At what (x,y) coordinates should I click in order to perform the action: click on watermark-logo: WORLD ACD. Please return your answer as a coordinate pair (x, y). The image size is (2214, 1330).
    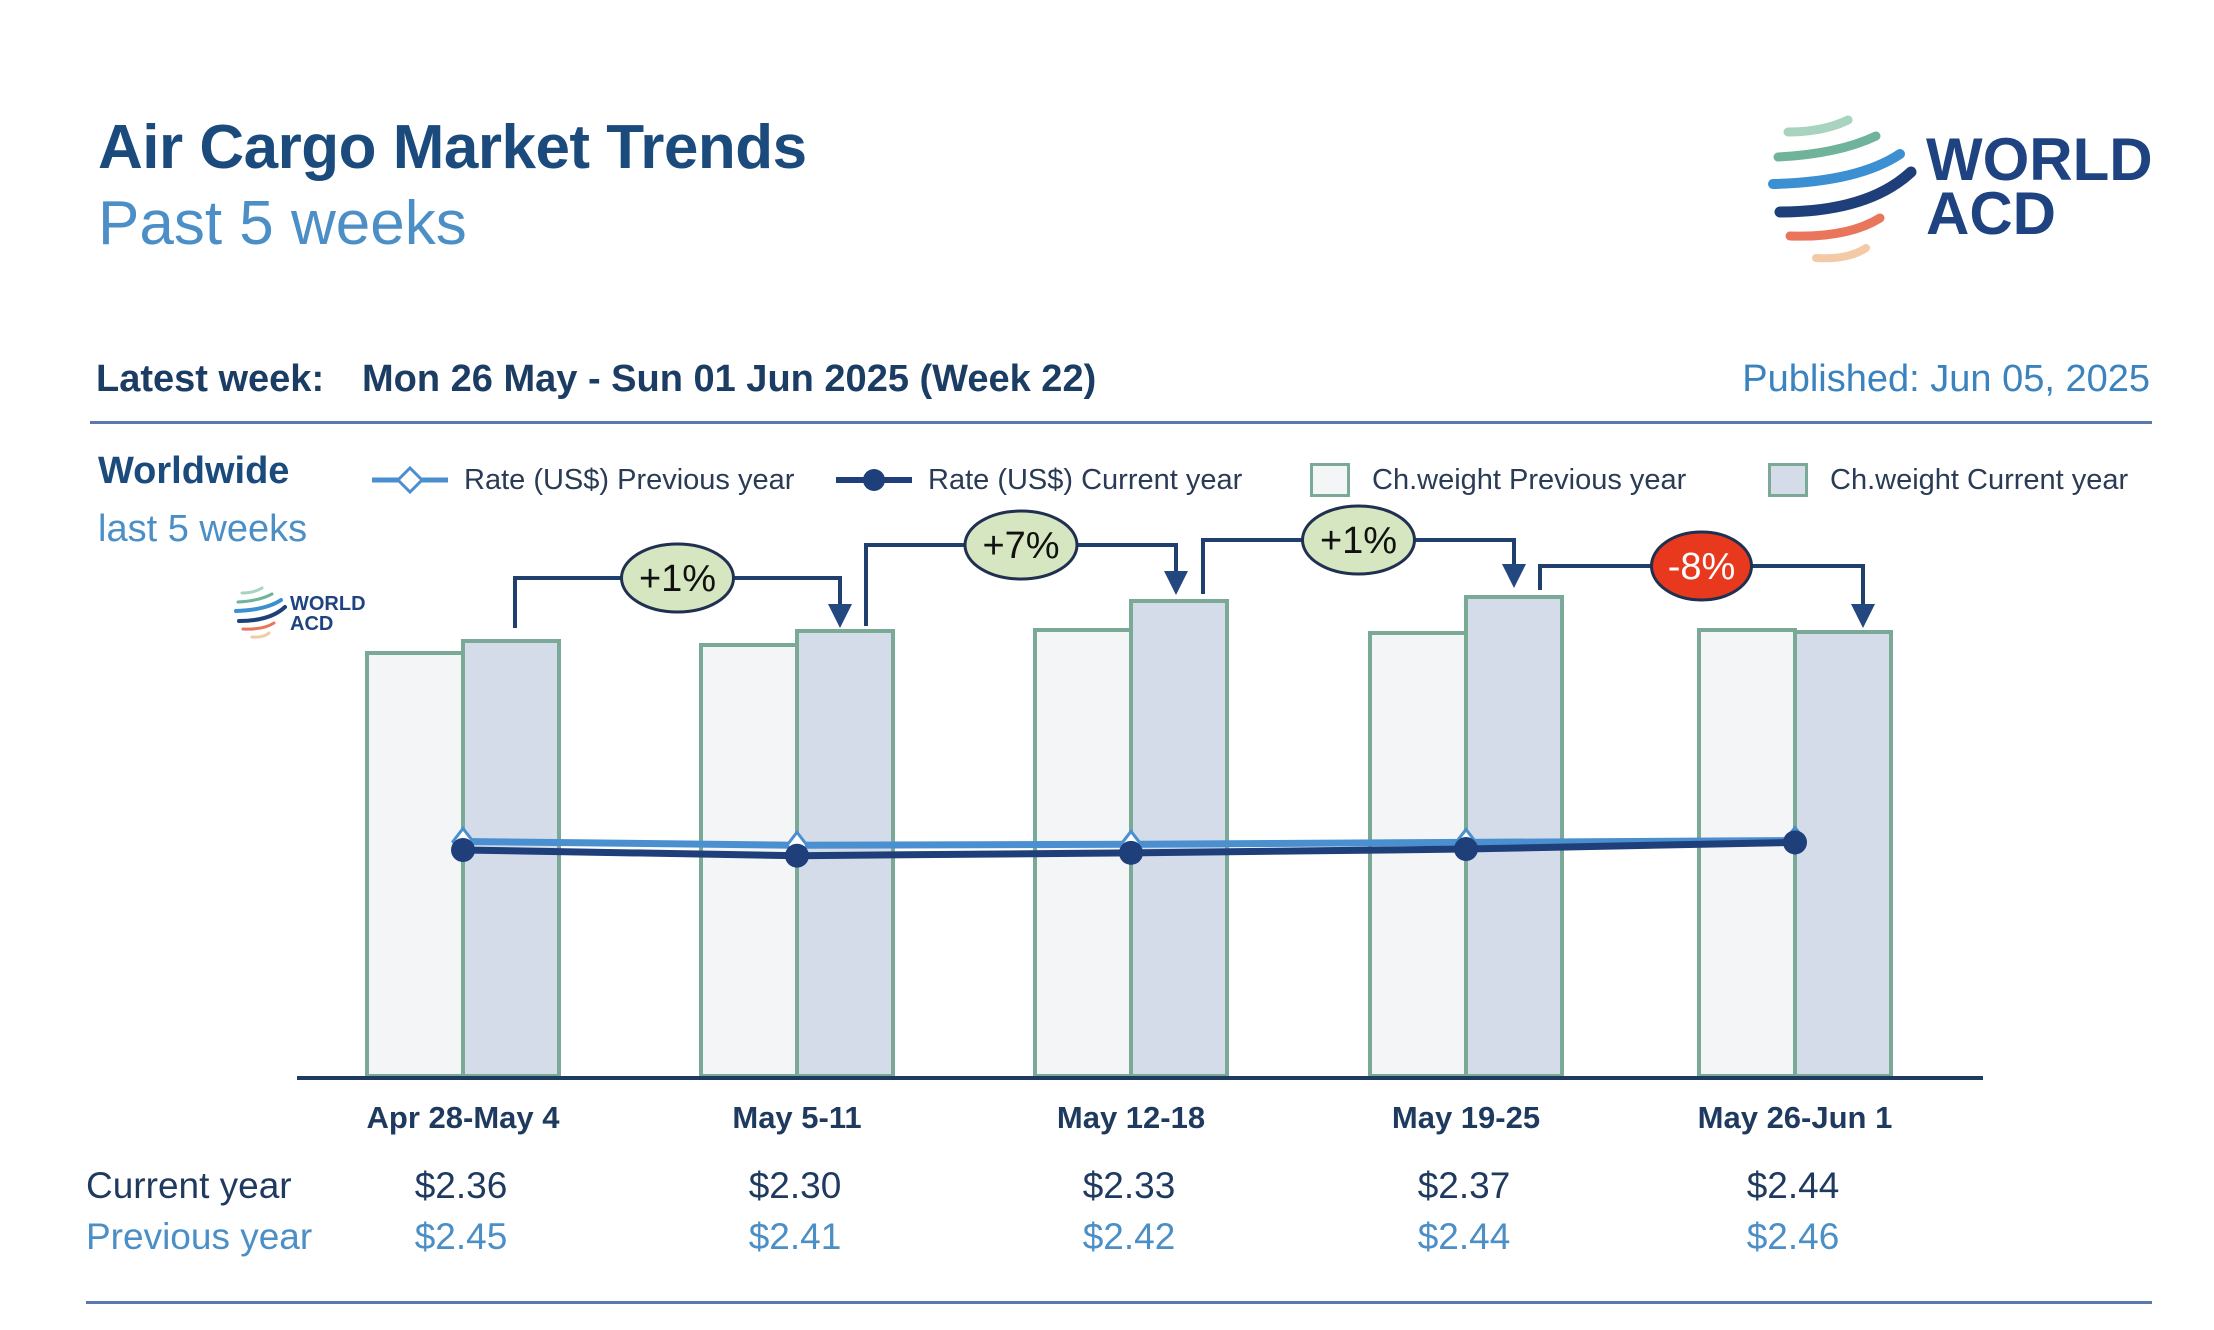
    Looking at the image, I should click on (309, 615).